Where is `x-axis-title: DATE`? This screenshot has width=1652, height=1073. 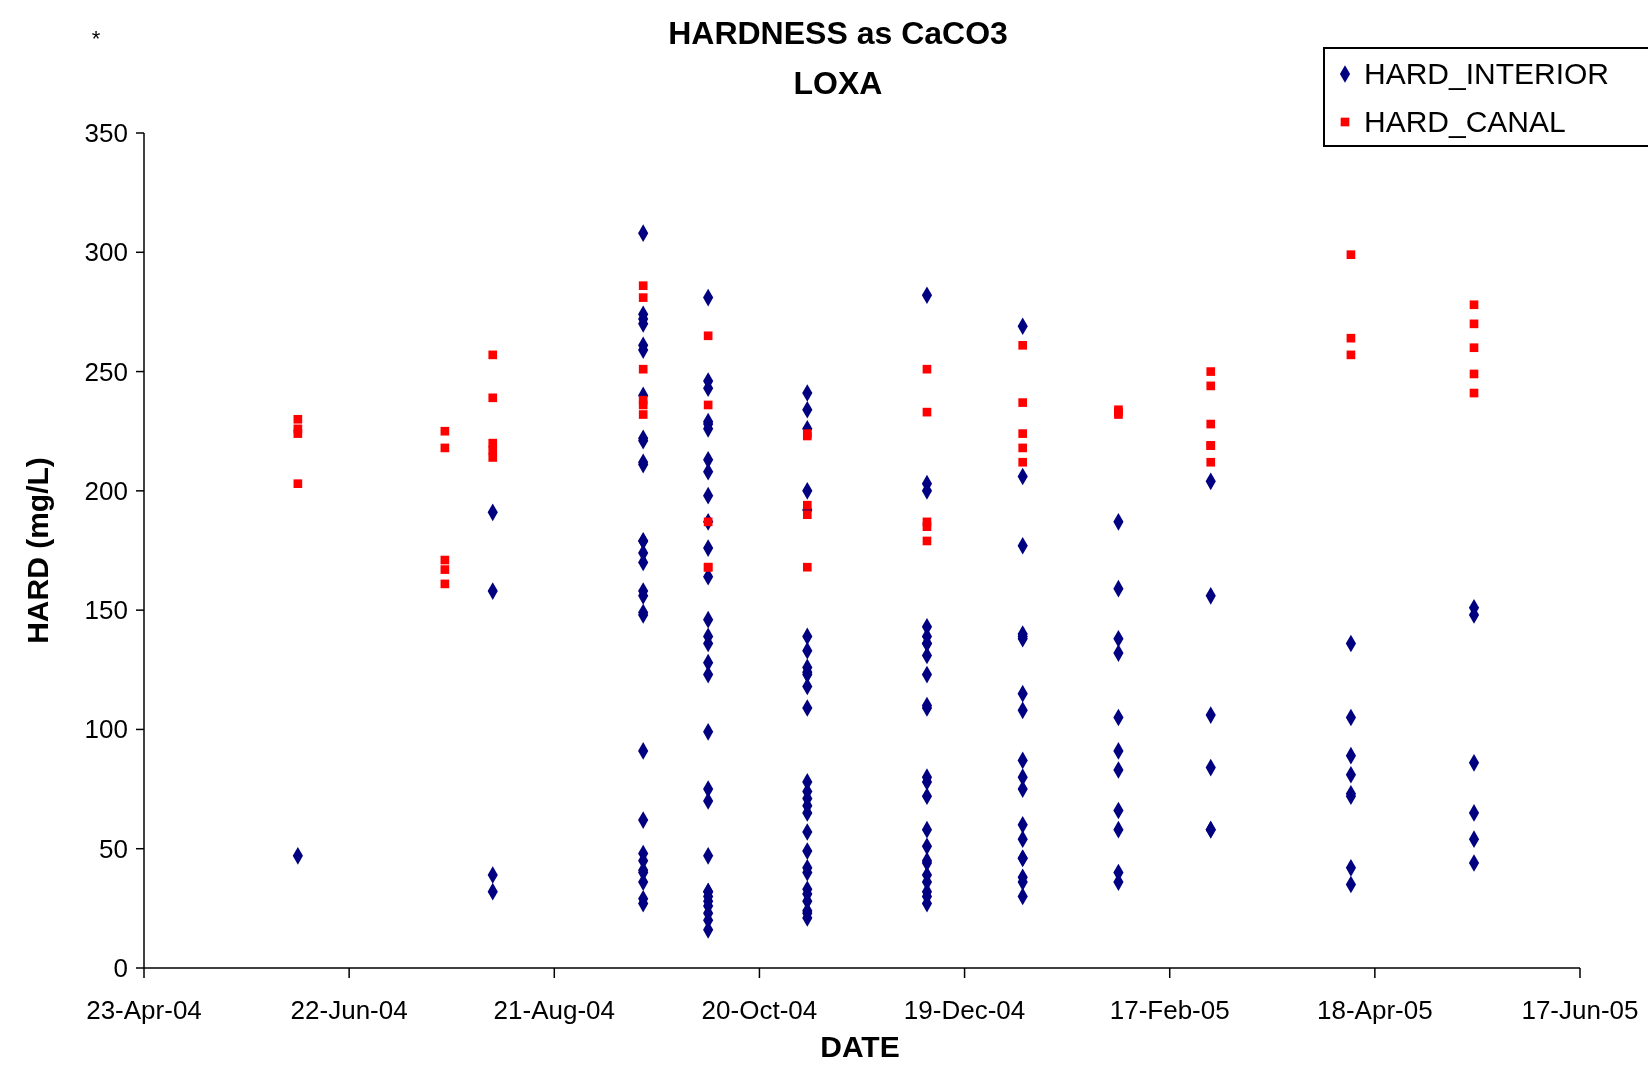 x-axis-title: DATE is located at coordinates (860, 1046).